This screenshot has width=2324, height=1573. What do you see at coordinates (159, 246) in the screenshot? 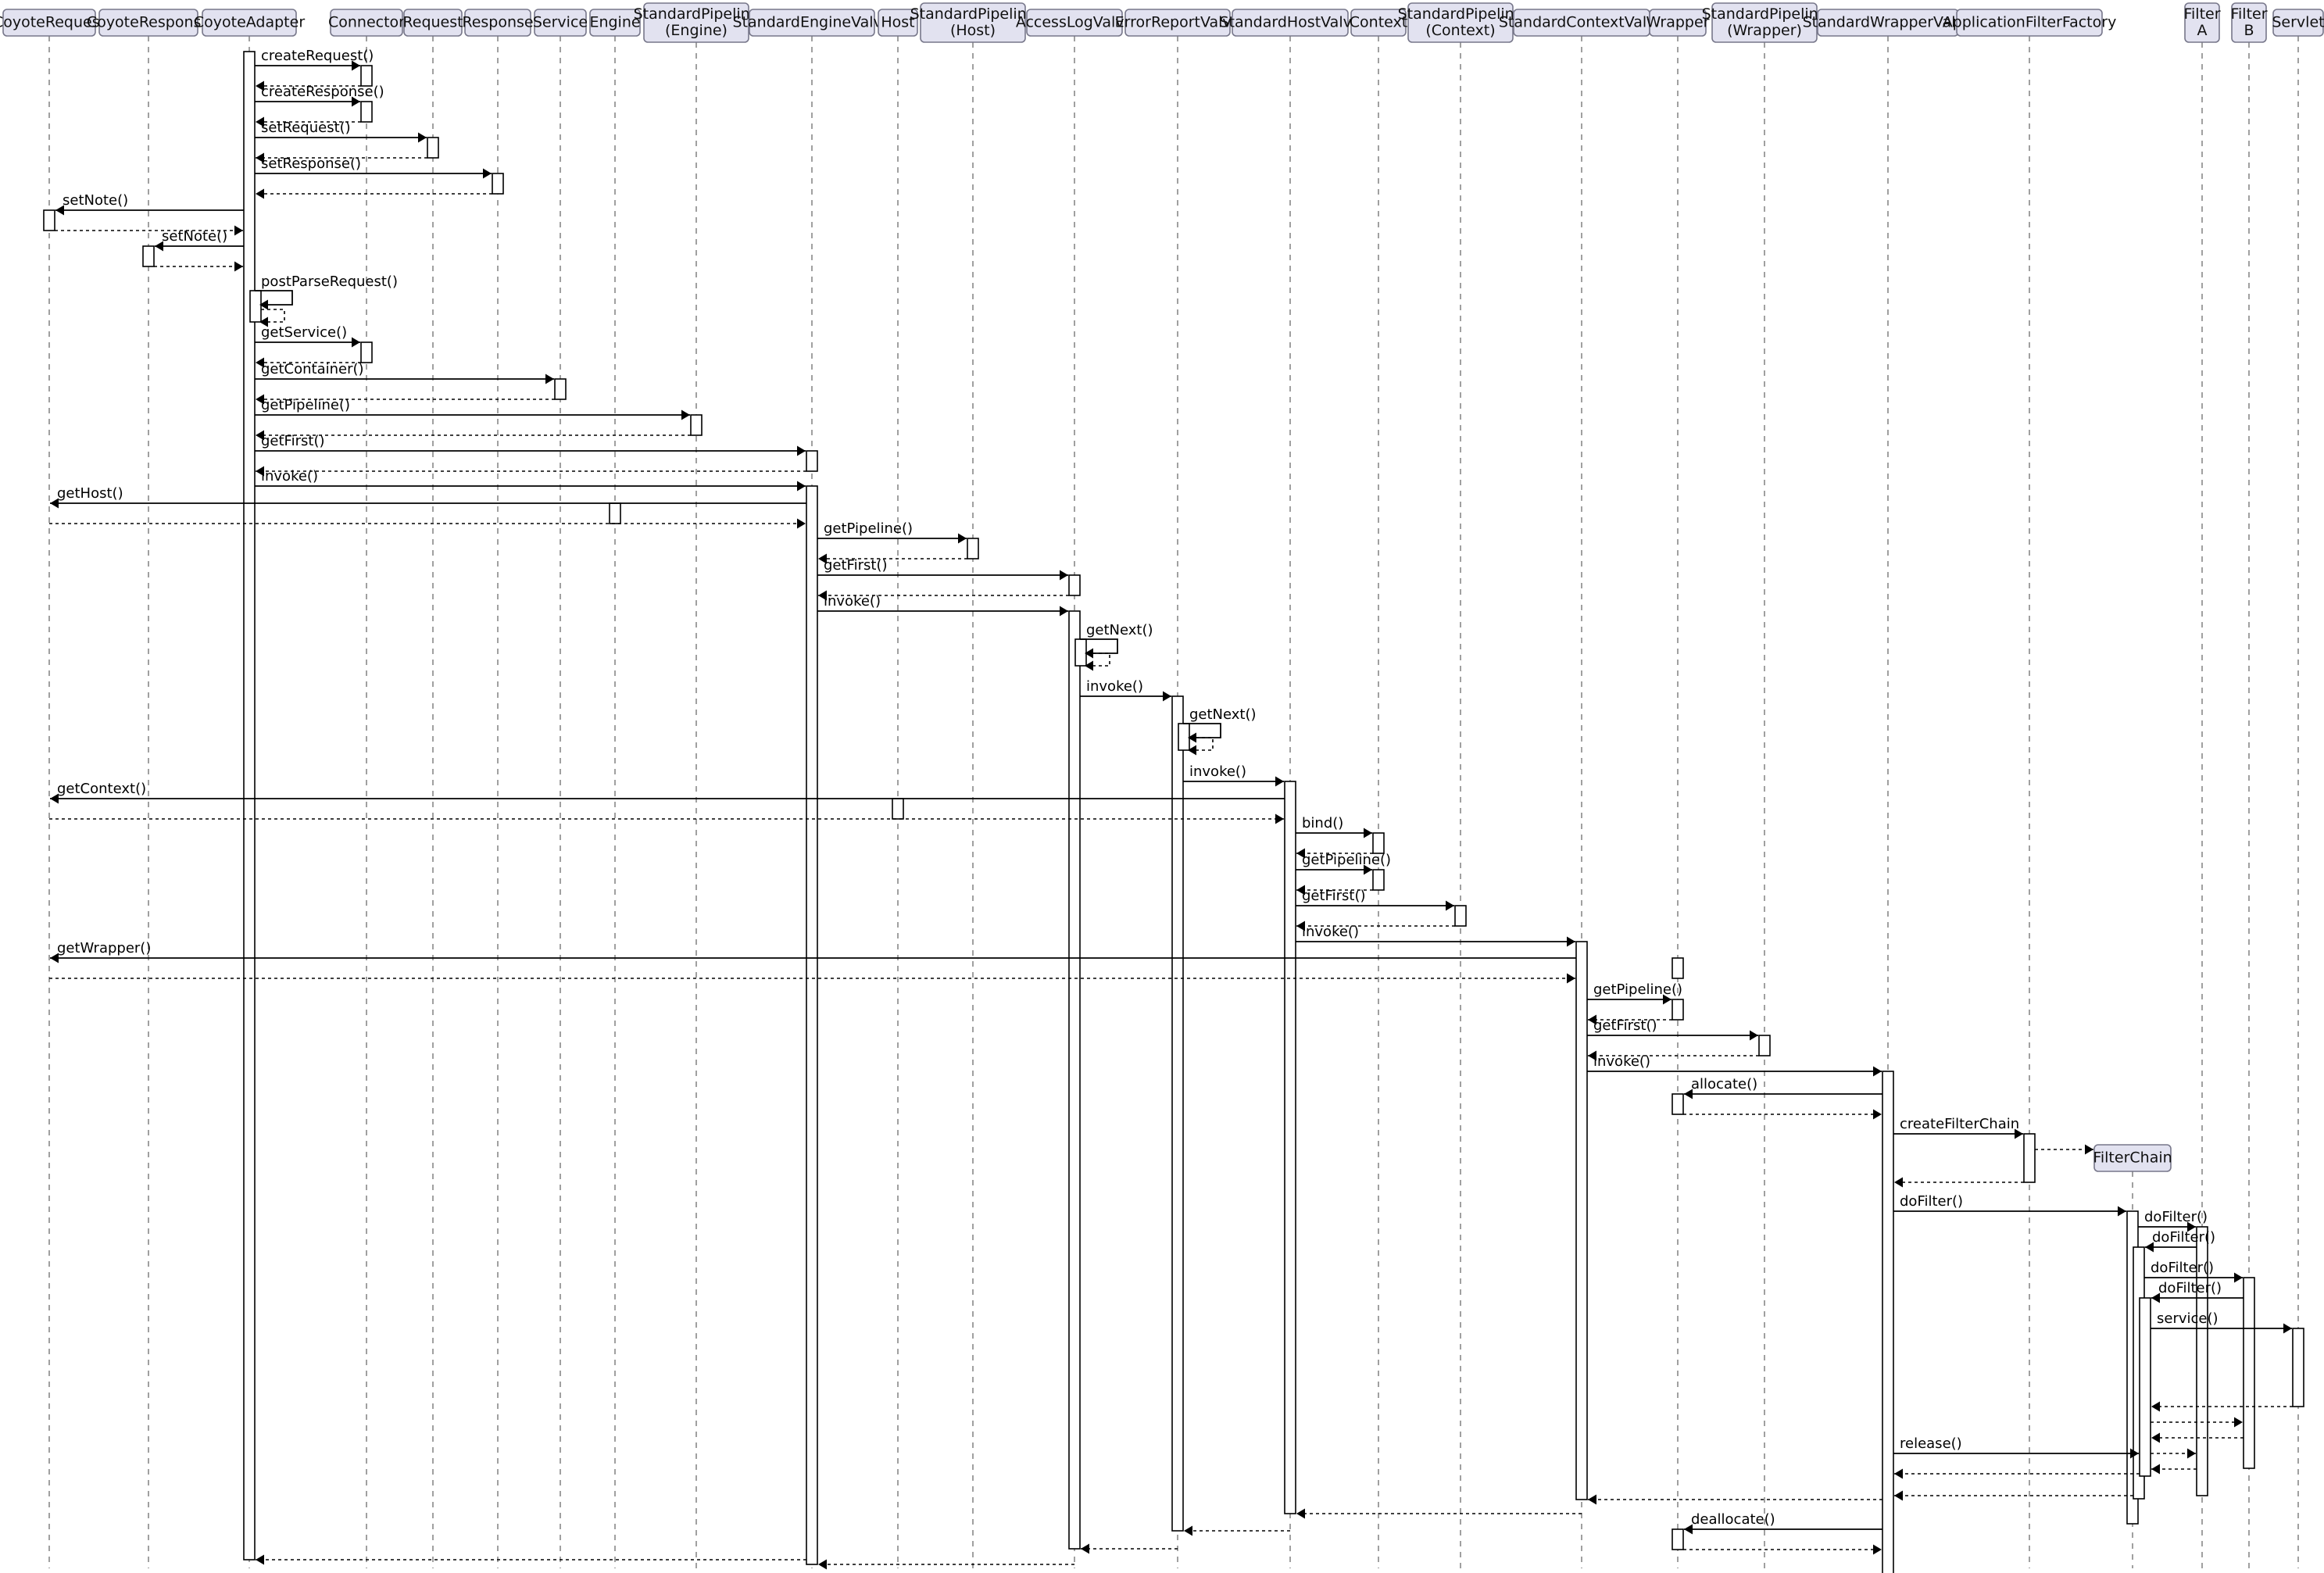
I see `arrow-head-m11` at bounding box center [159, 246].